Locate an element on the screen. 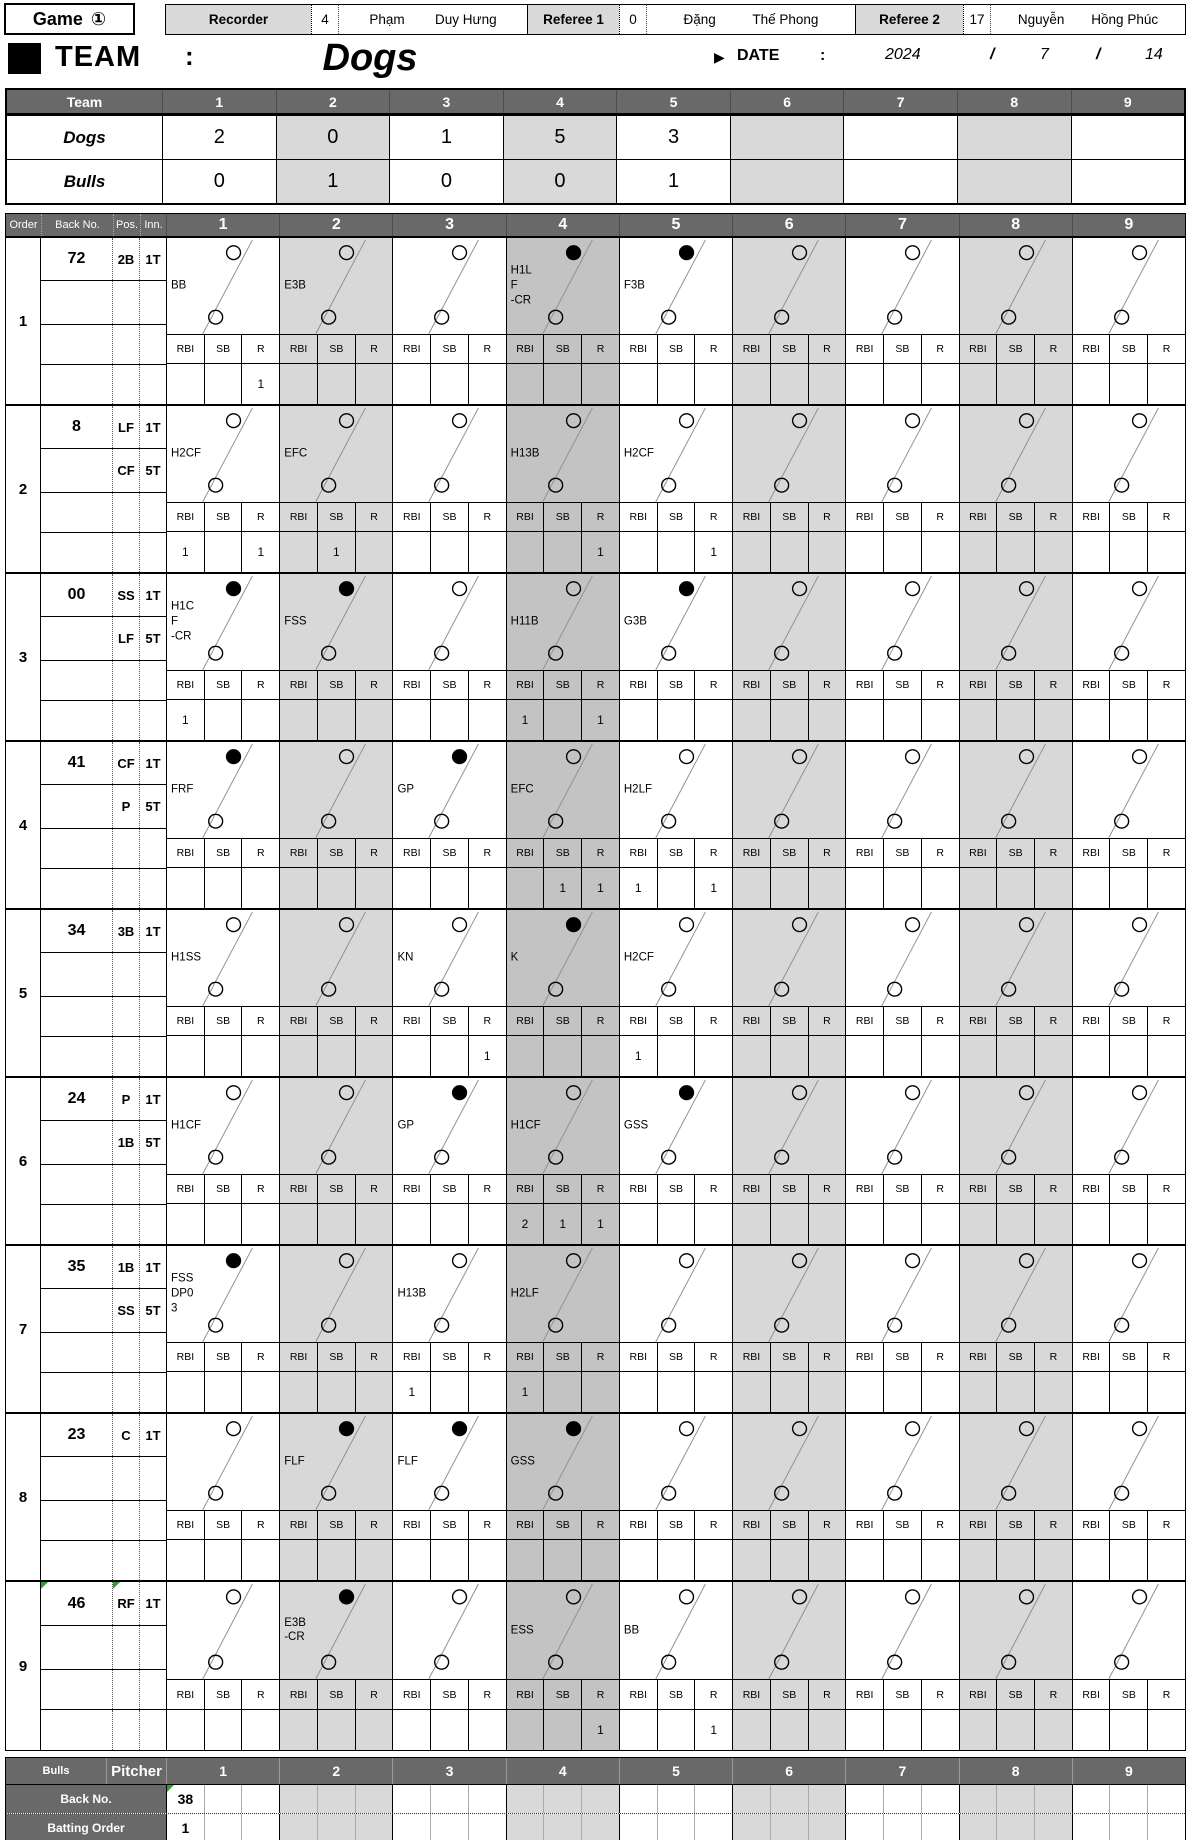 Image resolution: width=1191 pixels, height=1840 pixels. back-number-cell: 8 is located at coordinates (77, 427).